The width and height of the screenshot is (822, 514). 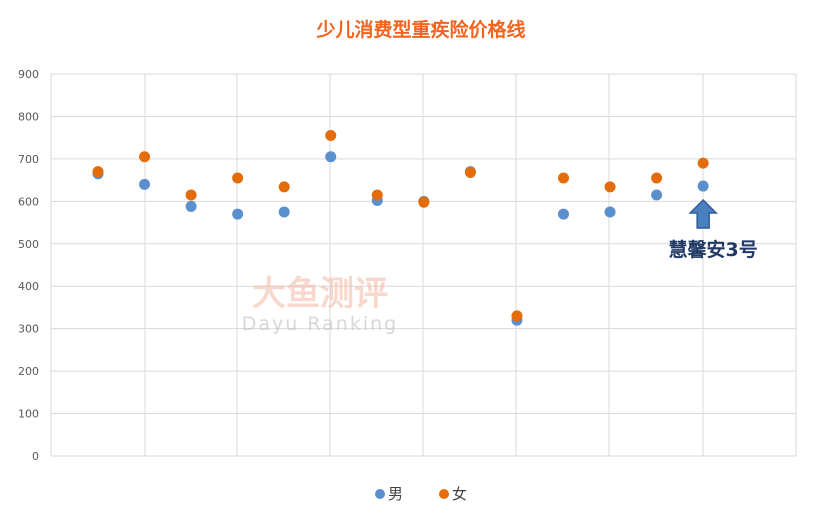 What do you see at coordinates (28, 244) in the screenshot?
I see `y-tick-label: 500` at bounding box center [28, 244].